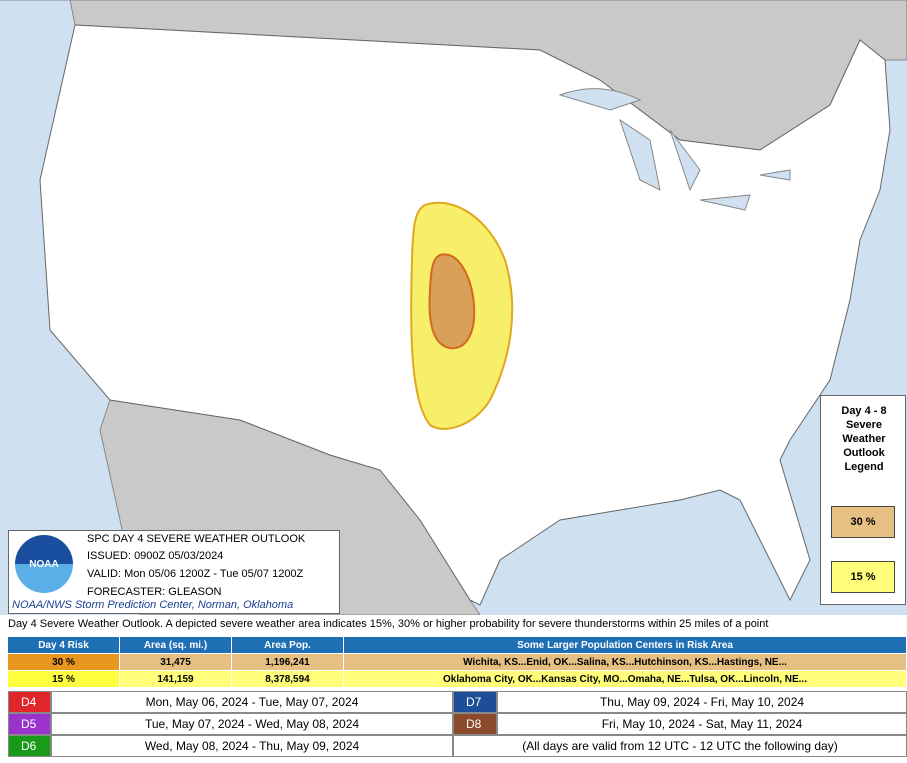 The width and height of the screenshot is (907, 763). What do you see at coordinates (252, 724) in the screenshot?
I see `day-dates: Tue, May 07, 2024 - Wed, May 08, 2024` at bounding box center [252, 724].